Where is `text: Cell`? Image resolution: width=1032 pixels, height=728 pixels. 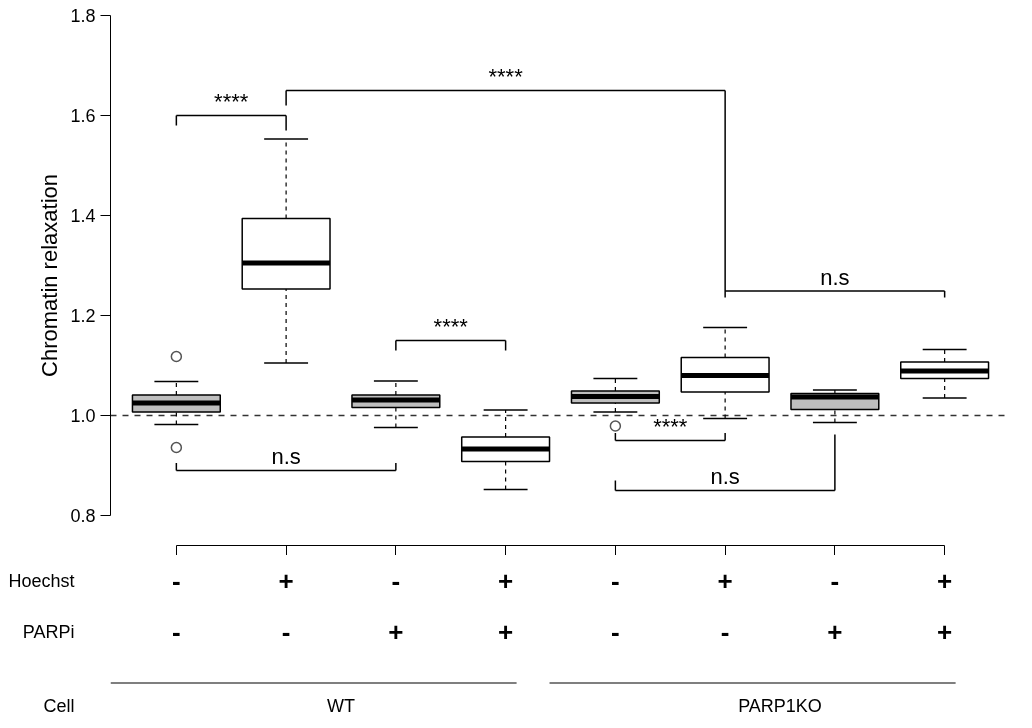 text: Cell is located at coordinates (59, 705).